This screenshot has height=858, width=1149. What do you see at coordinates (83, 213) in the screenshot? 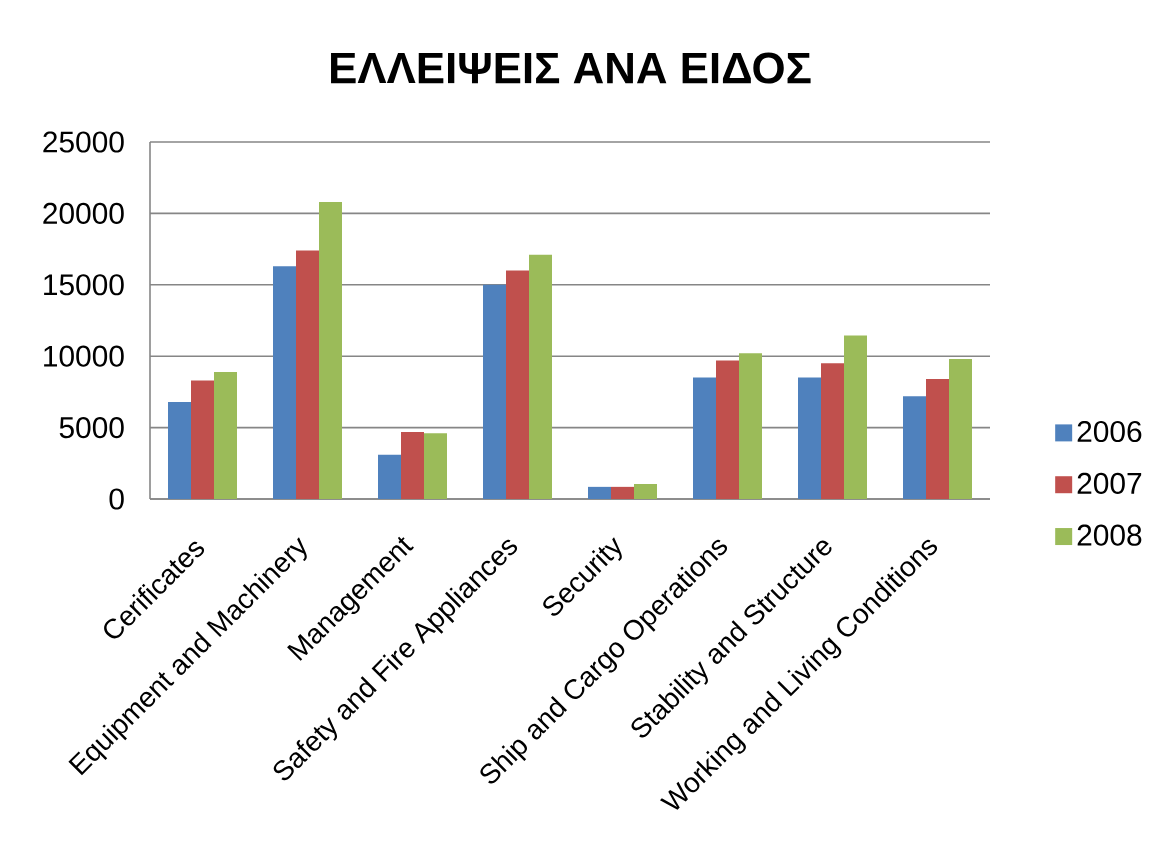
I see `y-tick-label: 20000` at bounding box center [83, 213].